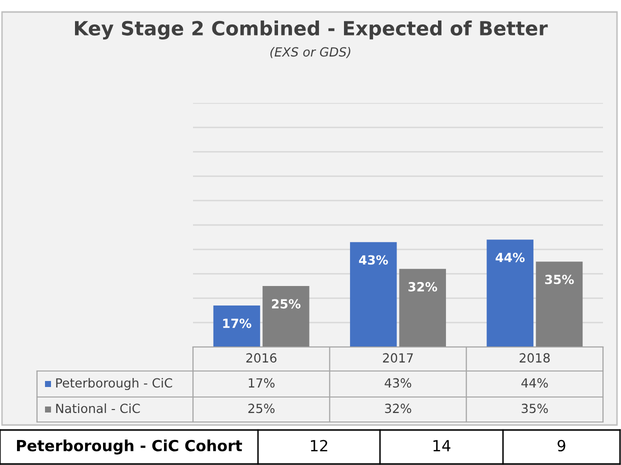 This screenshot has height=465, width=621. I want to click on data-label: 35%, so click(535, 409).